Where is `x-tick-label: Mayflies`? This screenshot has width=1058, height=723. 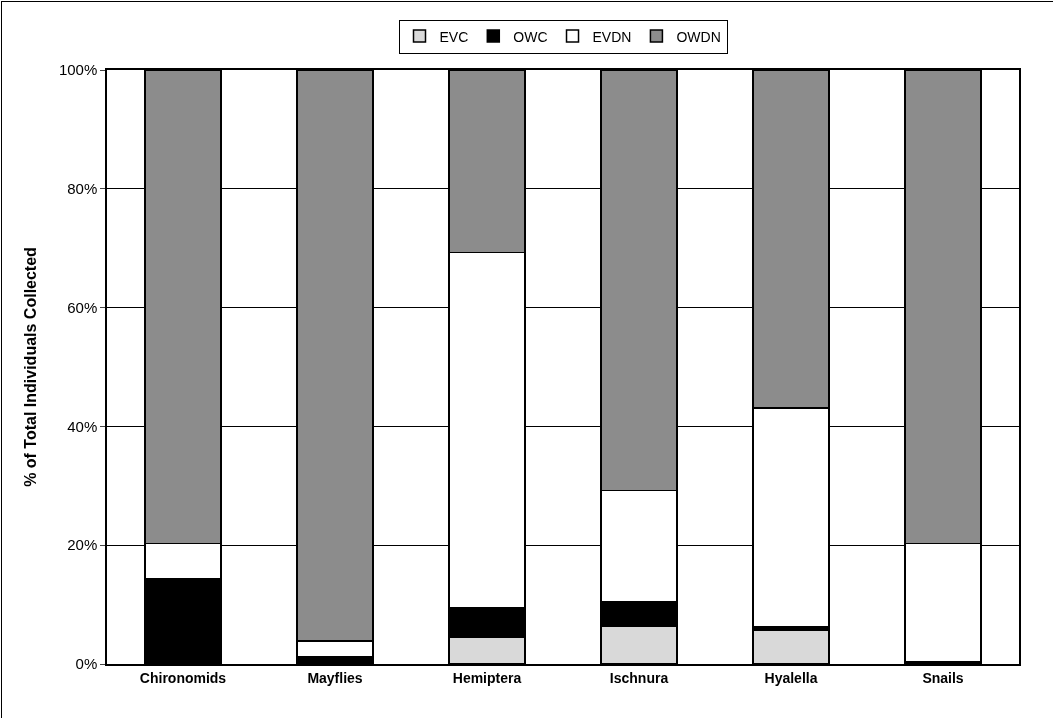 x-tick-label: Mayflies is located at coordinates (335, 677).